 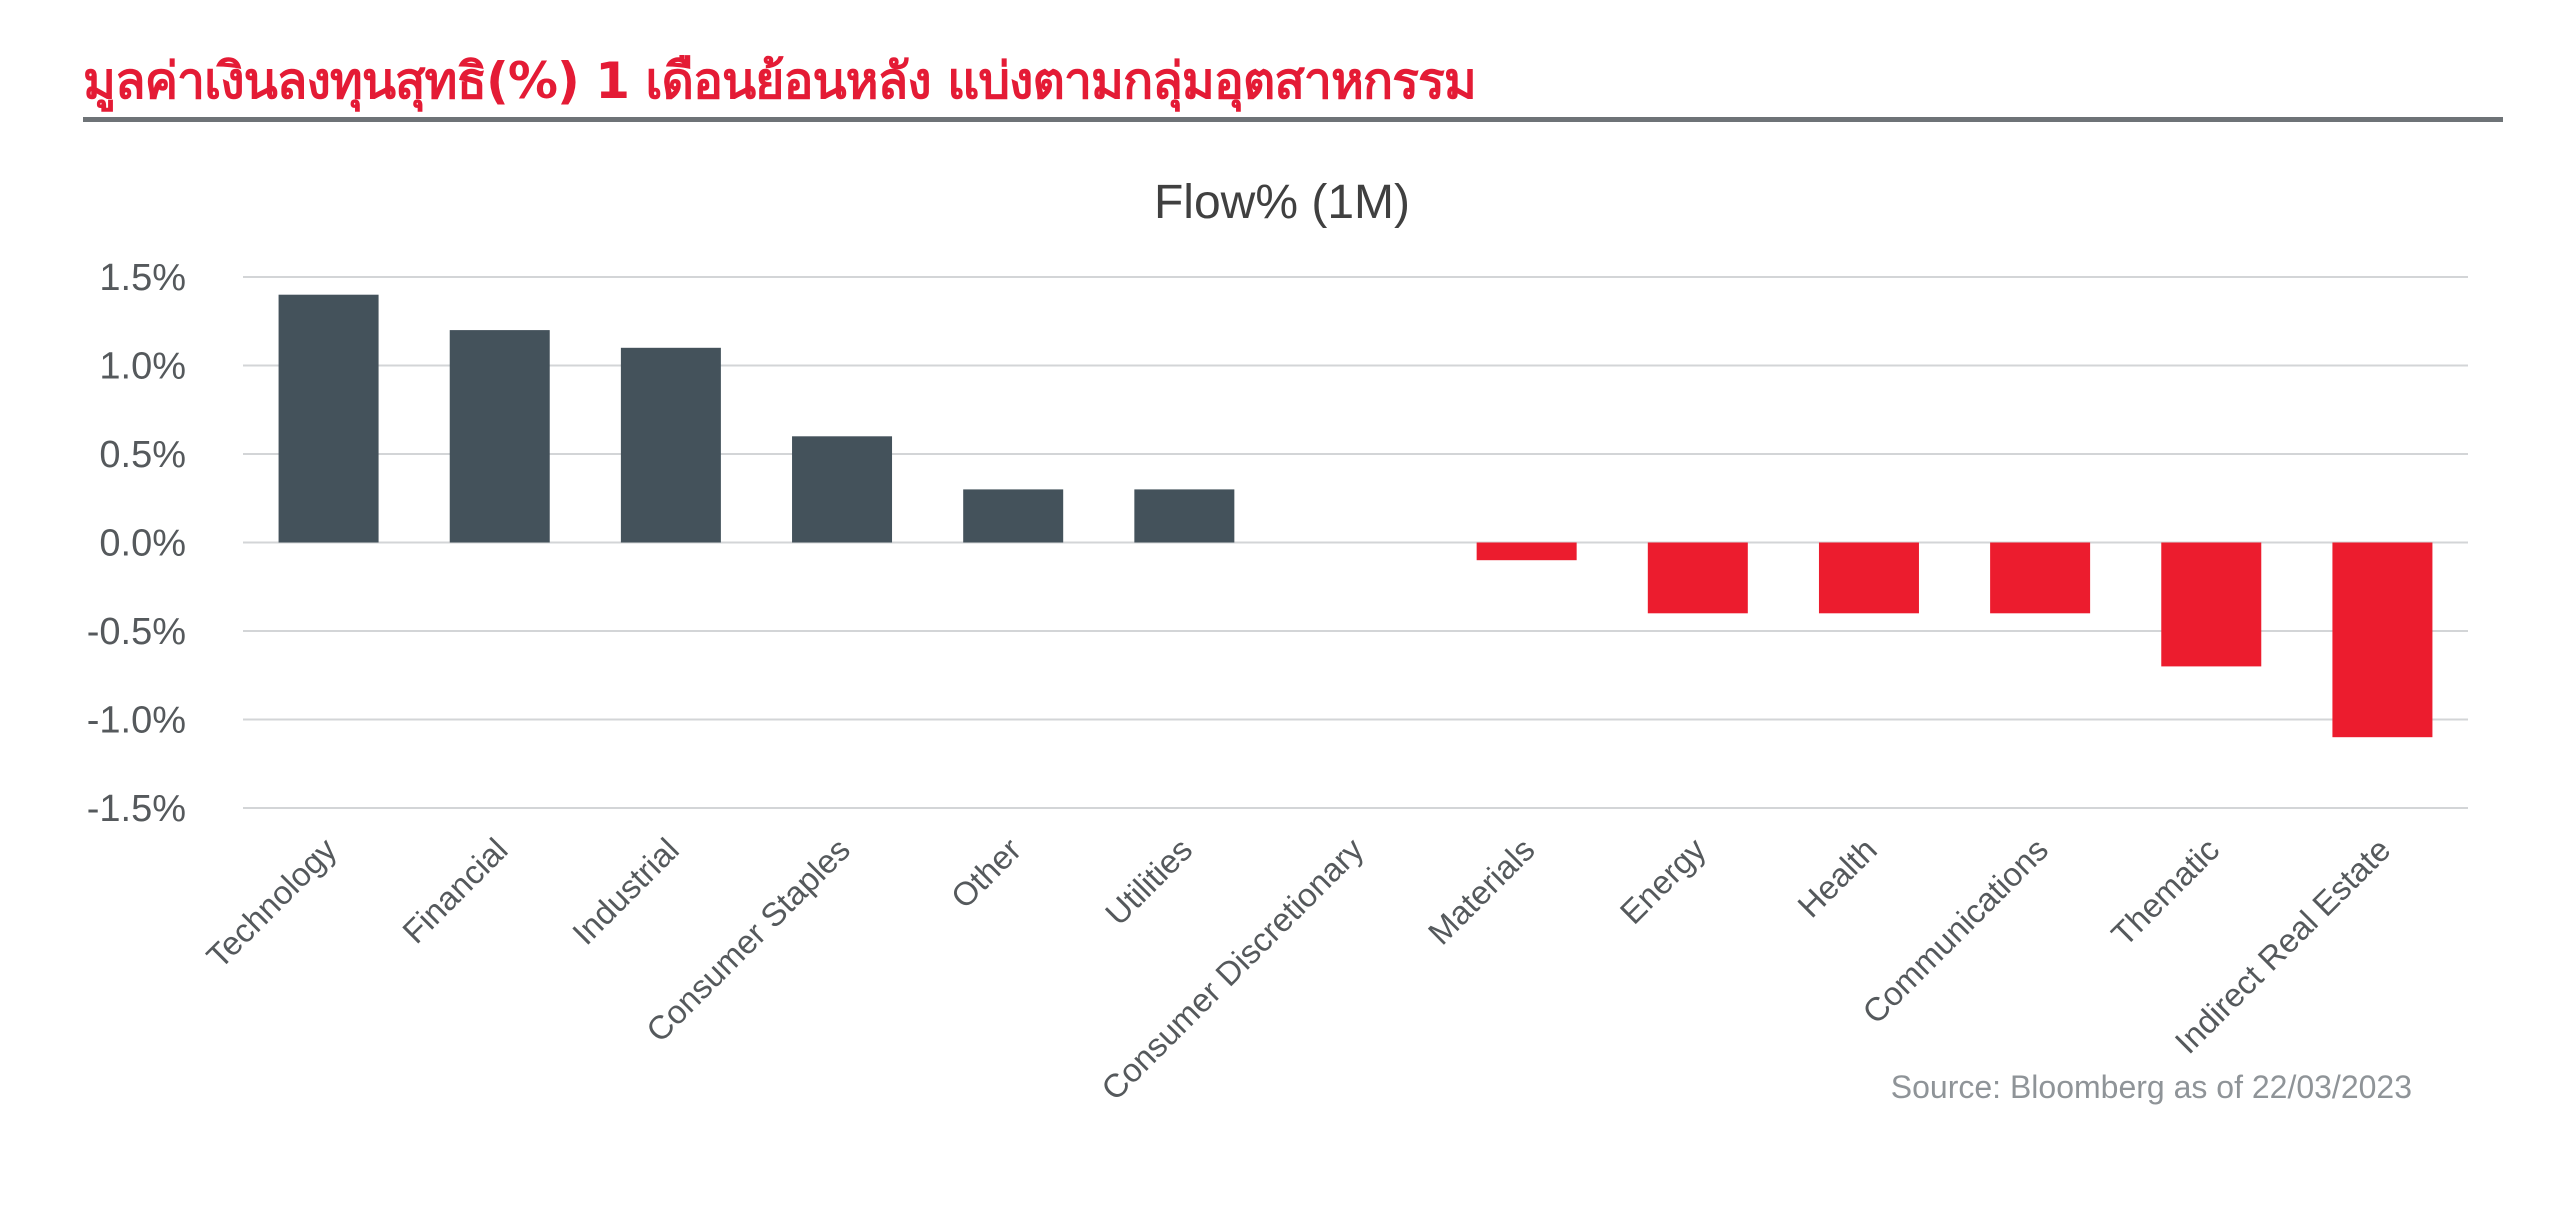 What do you see at coordinates (1526, 551) in the screenshot?
I see `bar-materials` at bounding box center [1526, 551].